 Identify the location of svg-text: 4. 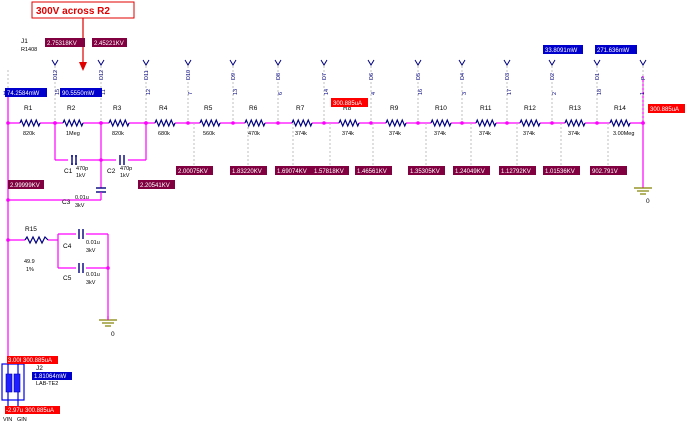
(374, 93).